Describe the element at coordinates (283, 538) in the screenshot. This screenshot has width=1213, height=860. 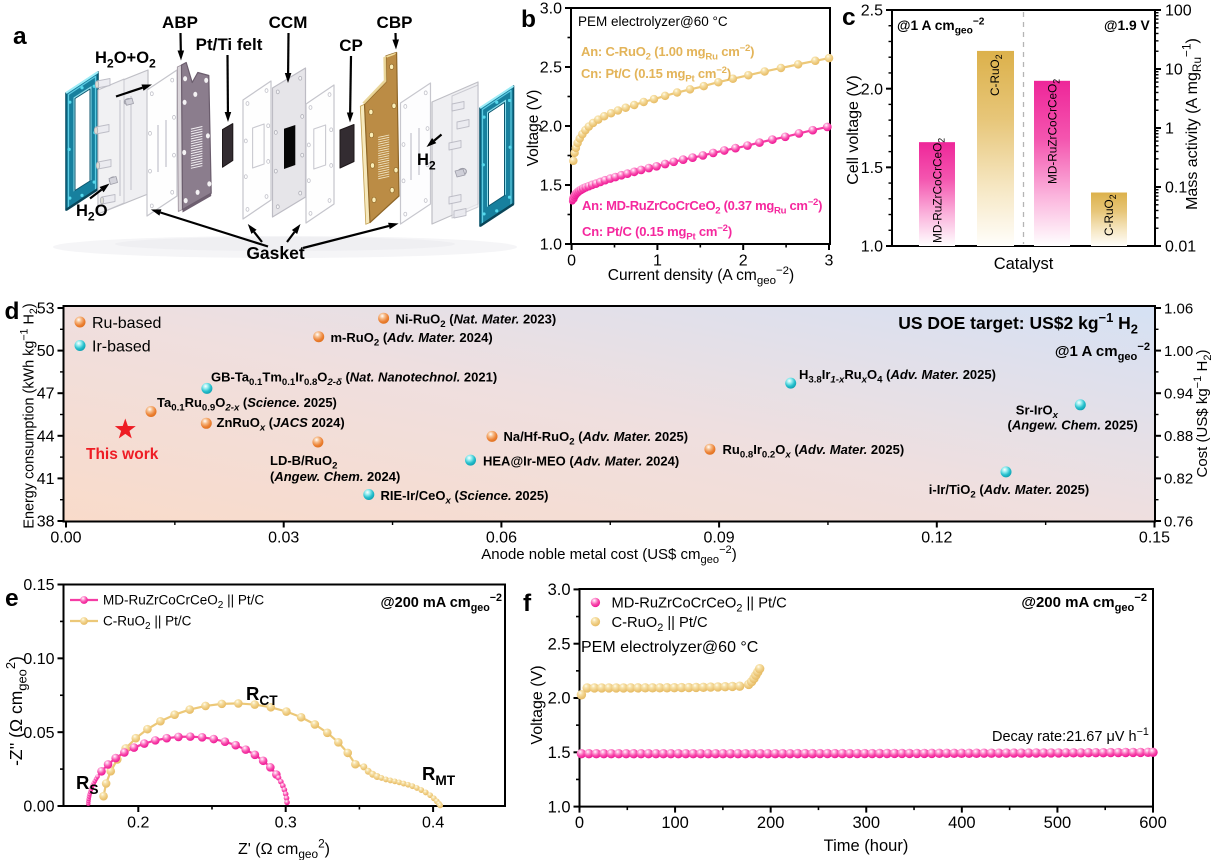
I see `svg-text: 0.03` at that location.